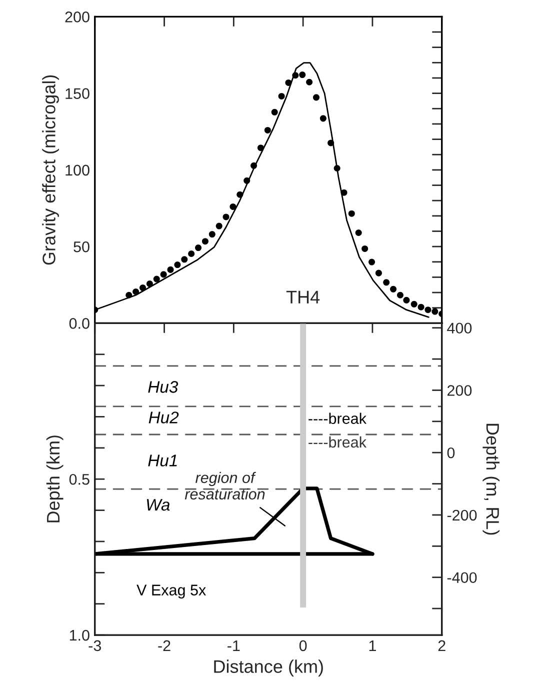 The image size is (533, 695). Describe the element at coordinates (462, 578) in the screenshot. I see `y2-tick-label: -400` at that location.